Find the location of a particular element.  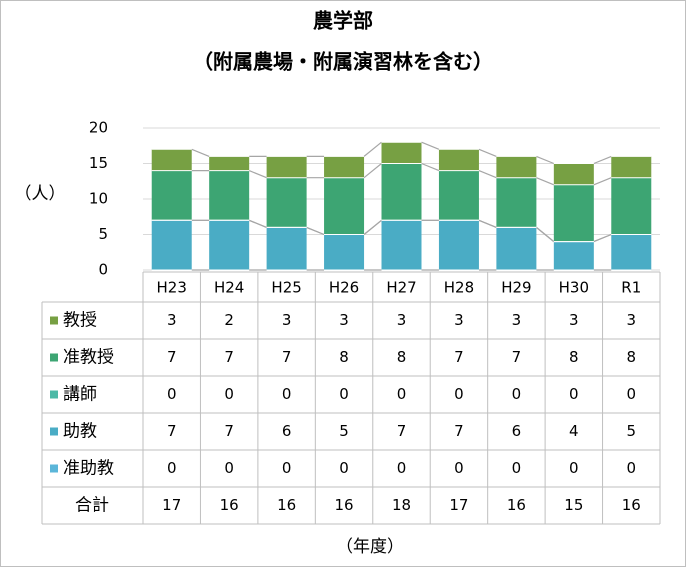

x-tick-label: H25 is located at coordinates (286, 288).